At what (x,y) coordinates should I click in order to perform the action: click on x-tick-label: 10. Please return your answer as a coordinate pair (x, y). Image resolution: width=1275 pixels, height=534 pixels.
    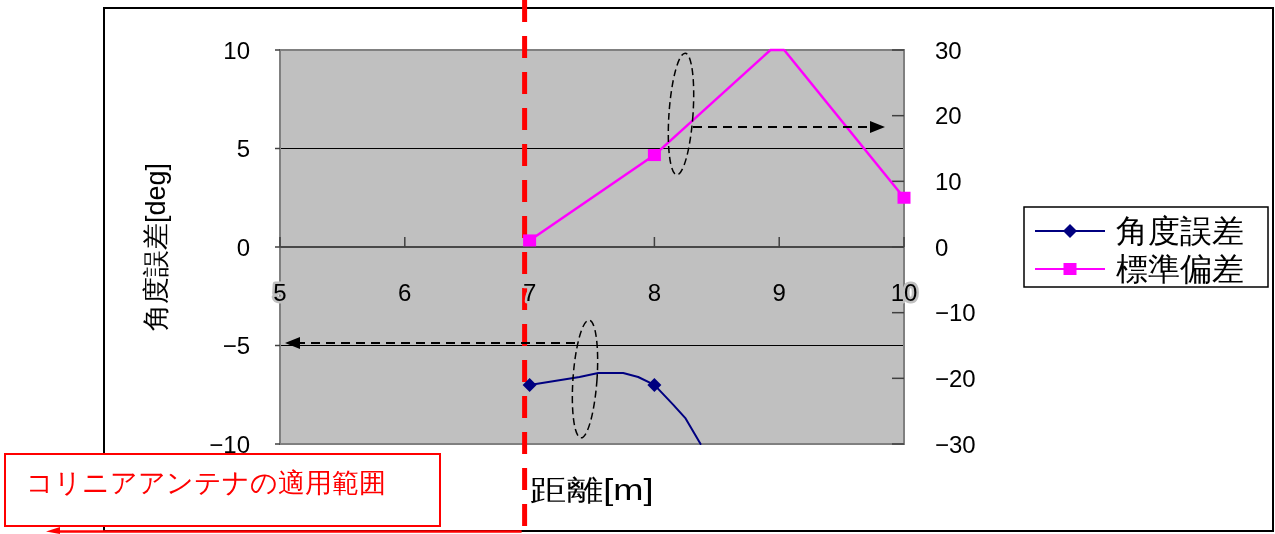
    Looking at the image, I should click on (904, 292).